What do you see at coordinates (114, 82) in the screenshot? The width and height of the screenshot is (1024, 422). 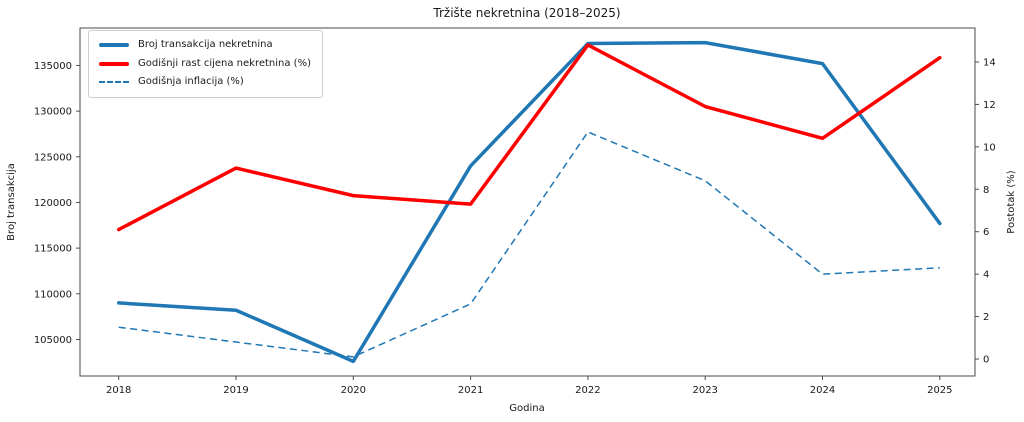 I see `legend-line-swatch-dashed-blue` at bounding box center [114, 82].